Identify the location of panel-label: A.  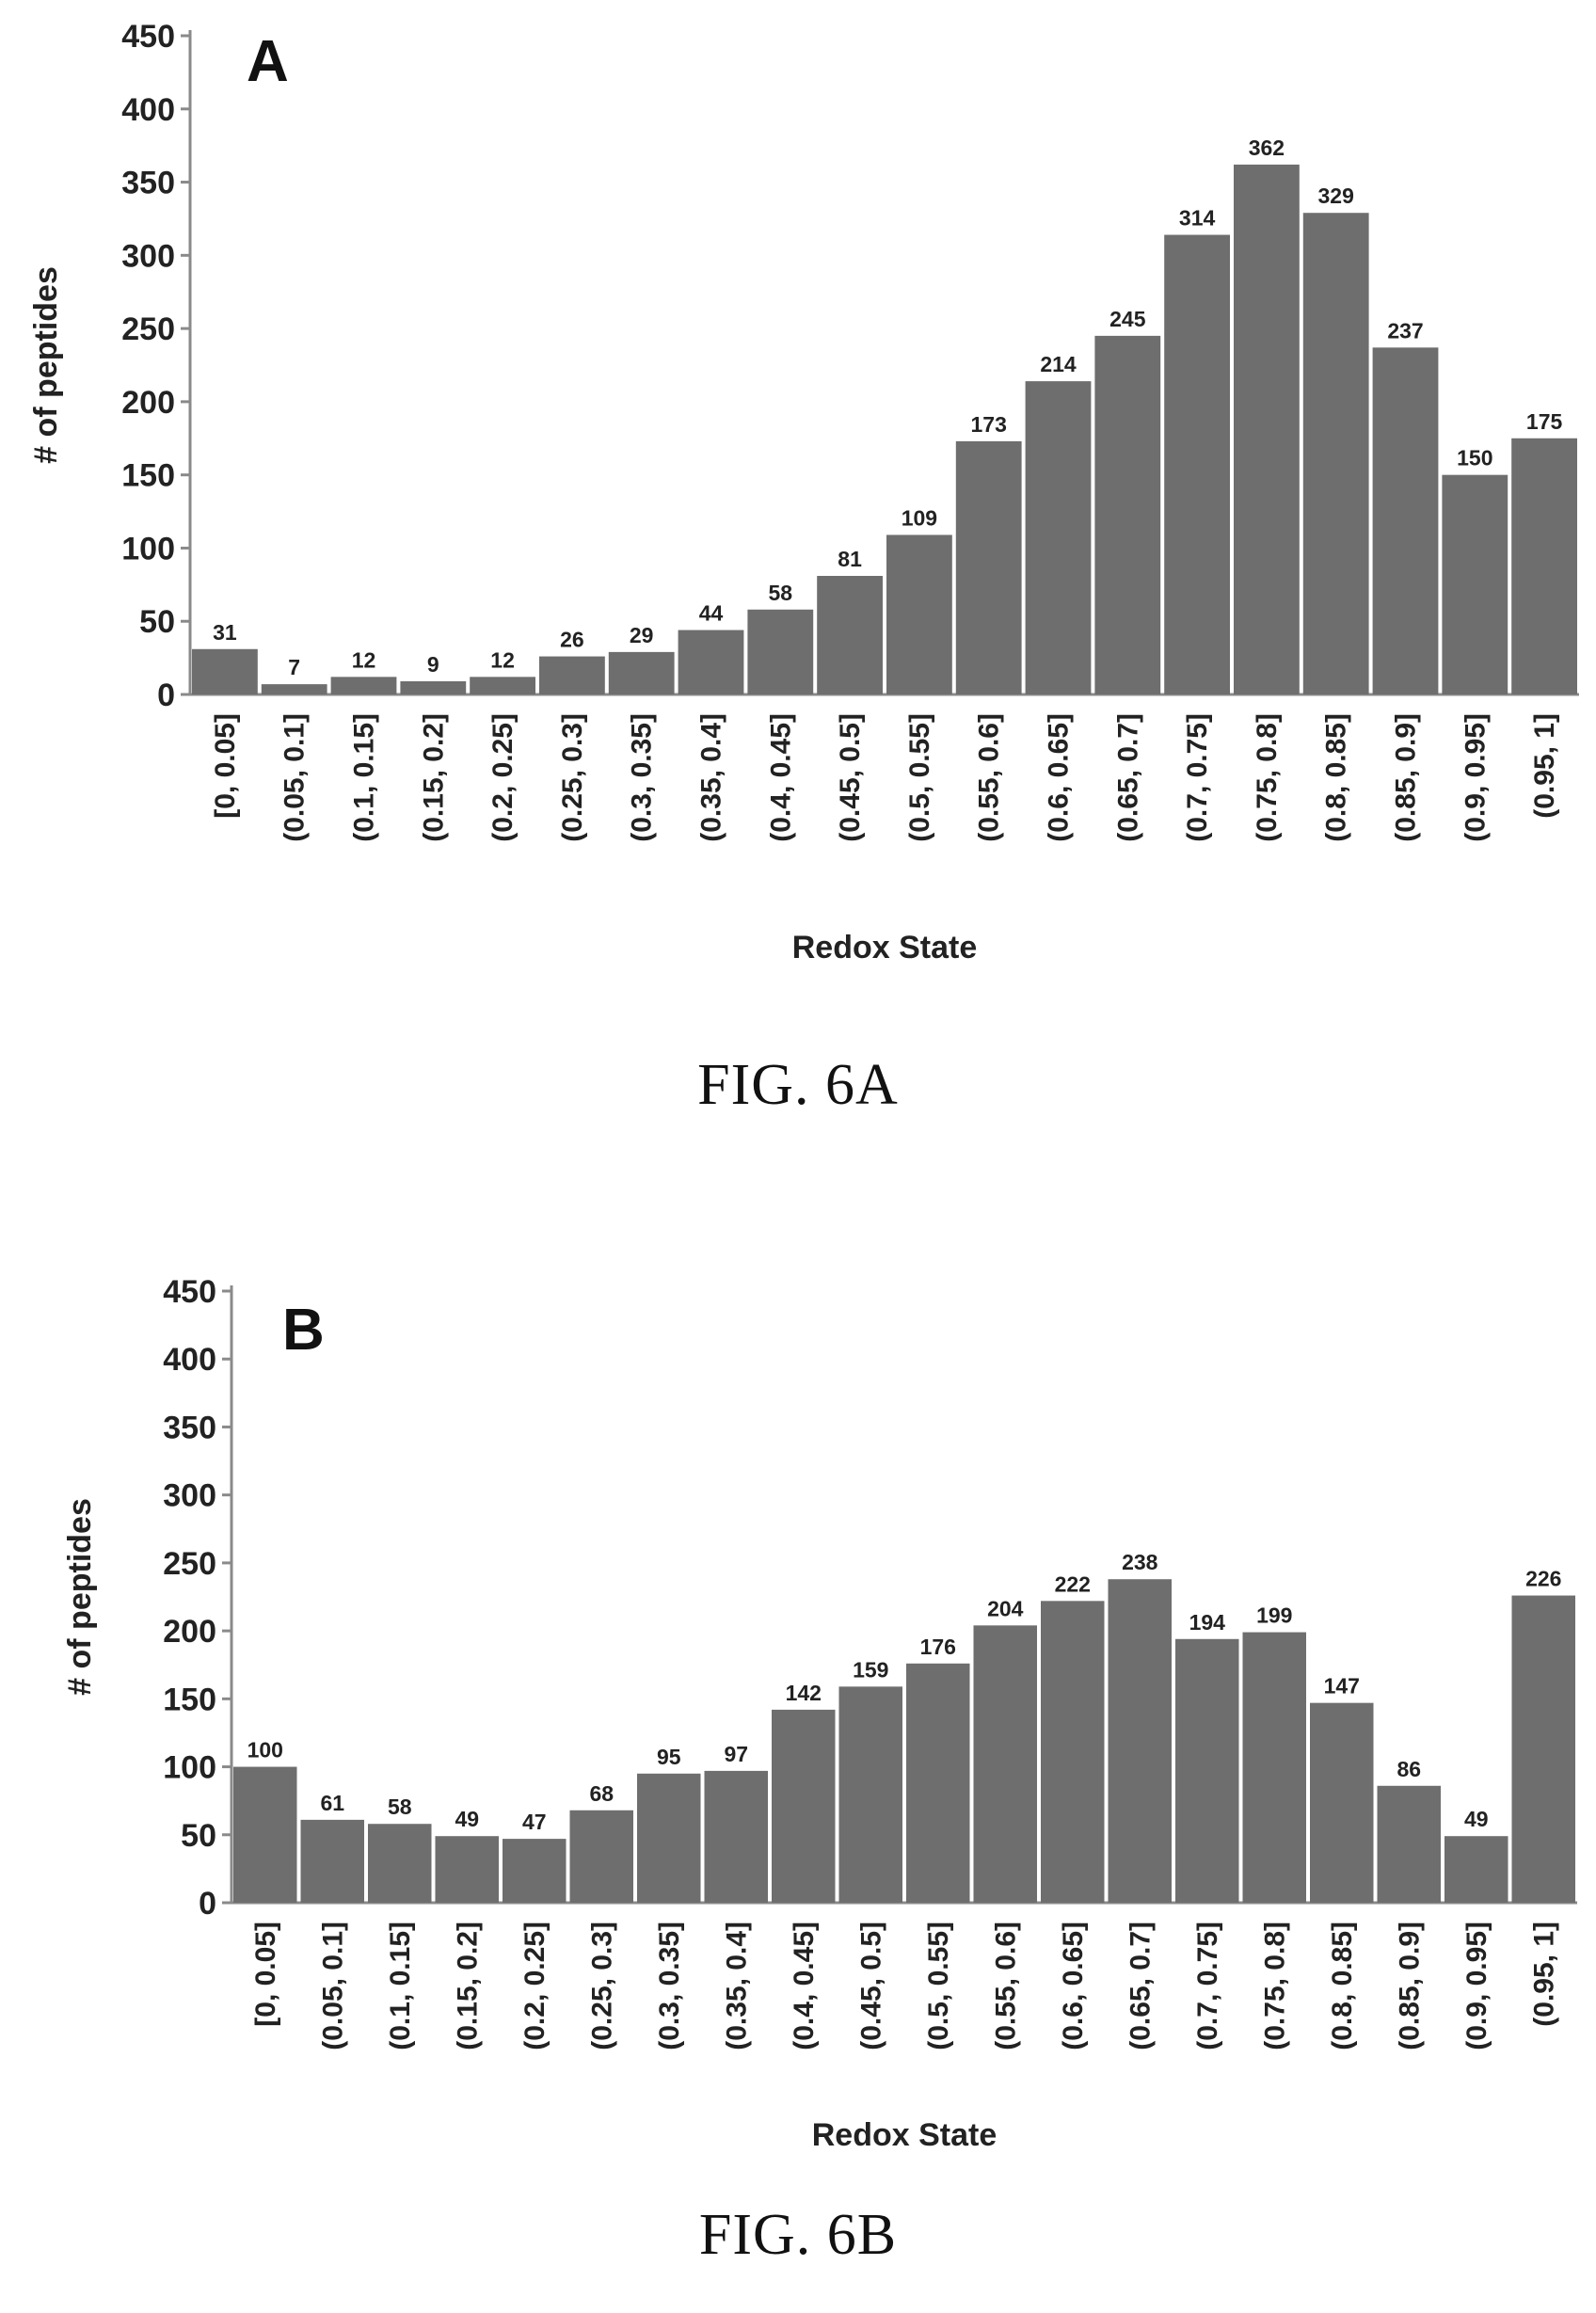
(268, 62).